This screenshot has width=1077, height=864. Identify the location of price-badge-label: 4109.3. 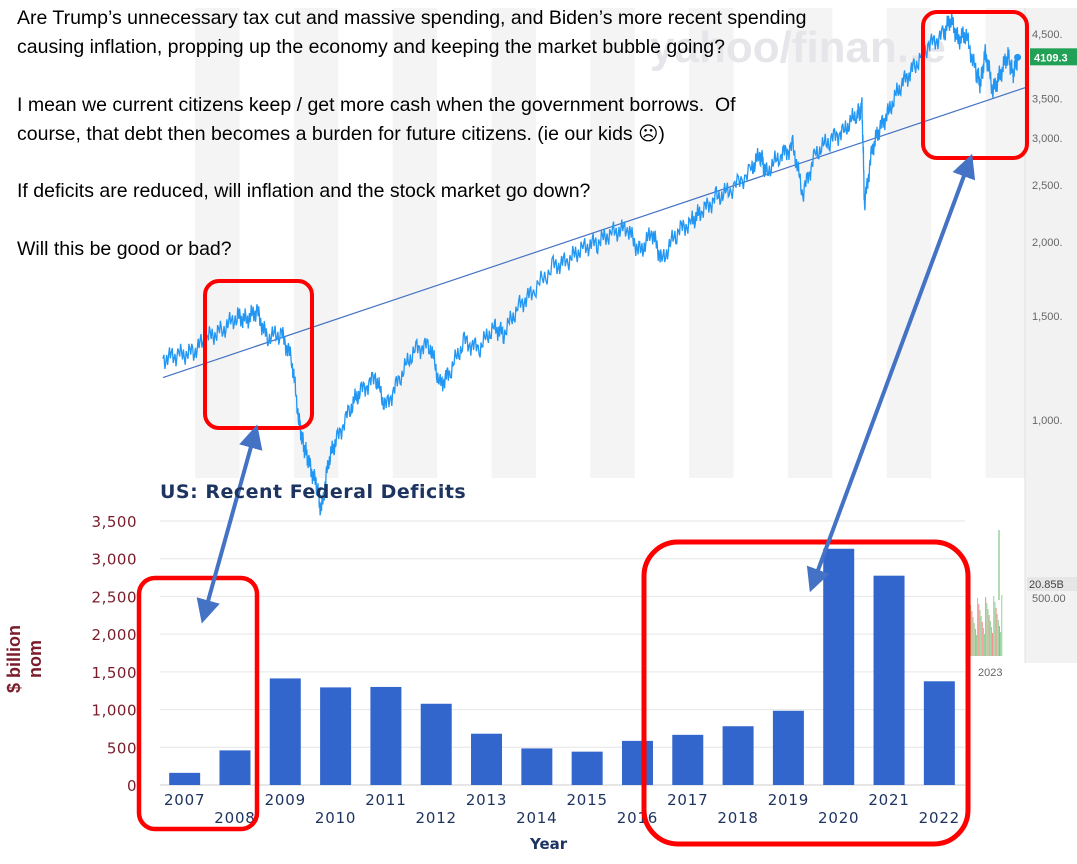
(1051, 58).